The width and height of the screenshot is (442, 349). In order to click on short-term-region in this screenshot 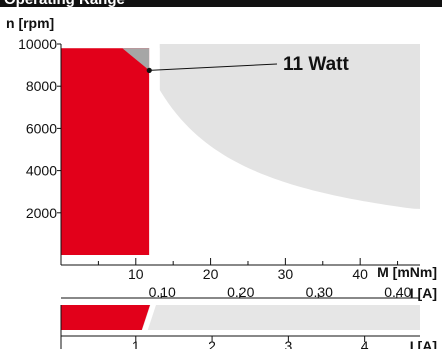, I will do `click(136, 59)`.